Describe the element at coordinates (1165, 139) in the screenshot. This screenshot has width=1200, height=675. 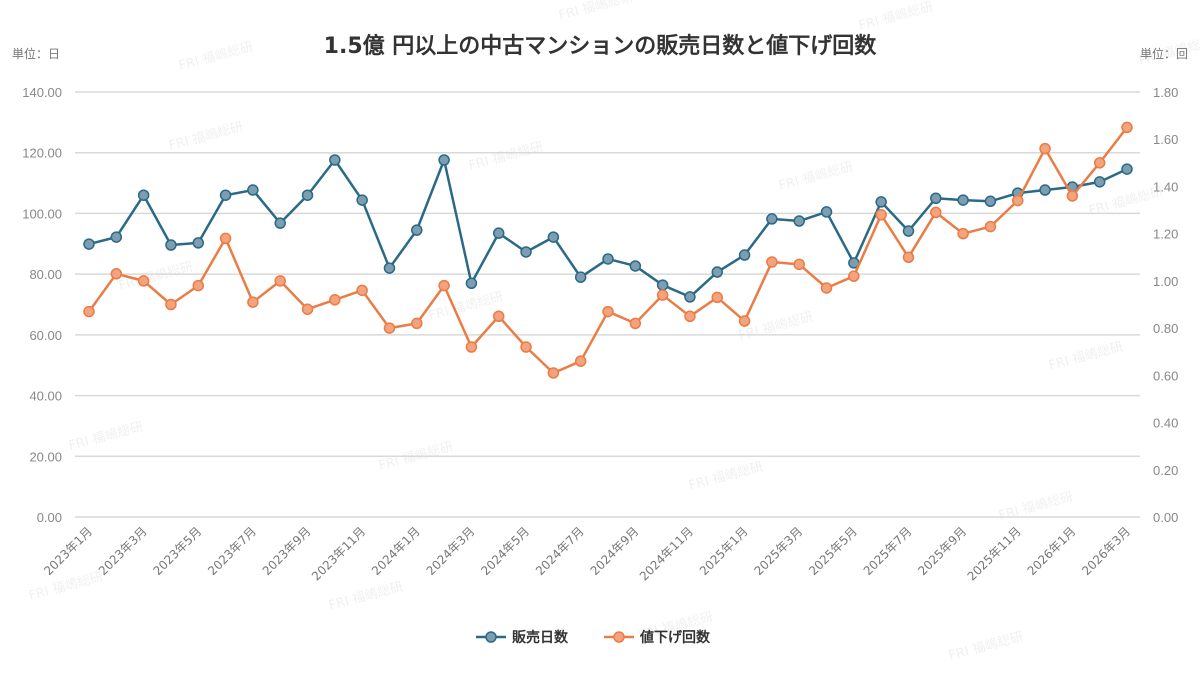
I see `right-axis-tick: 1.60` at that location.